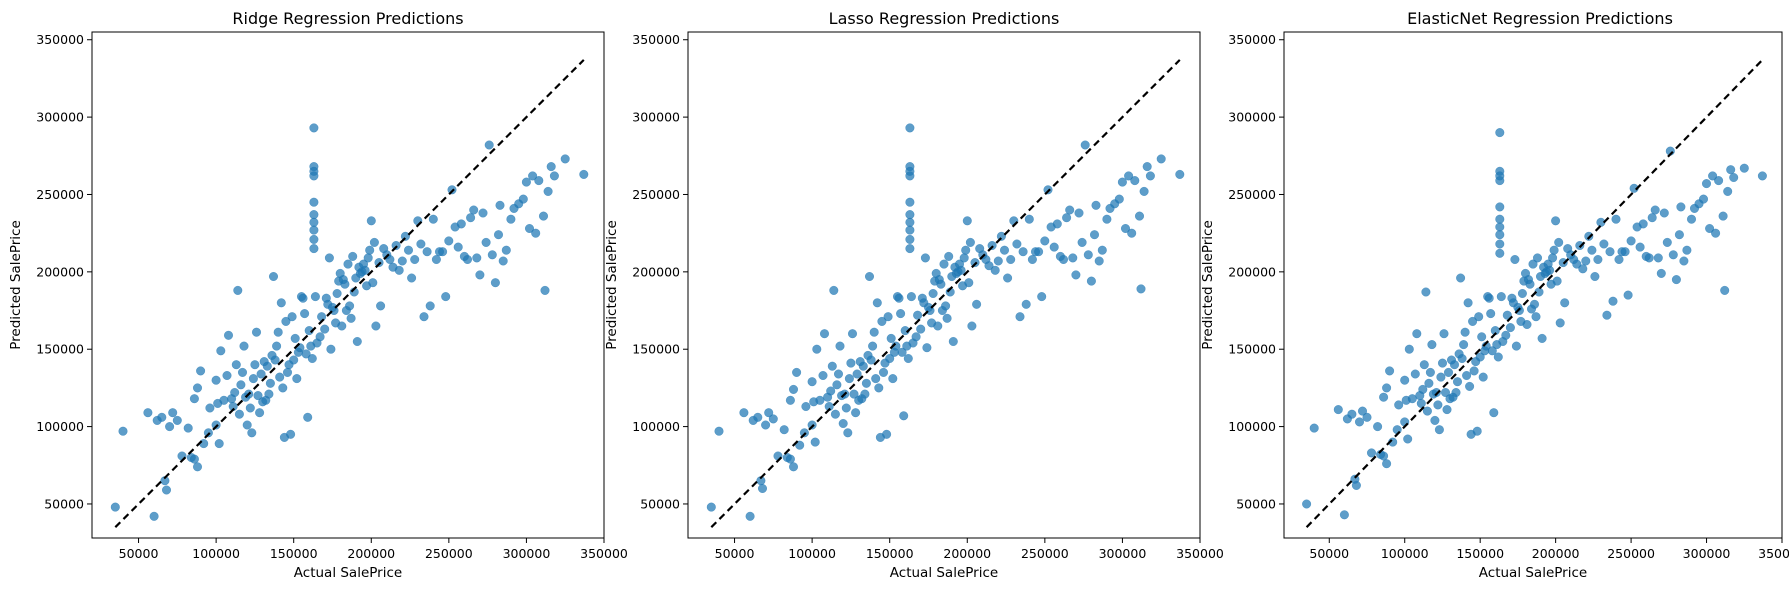 Image resolution: width=1789 pixels, height=590 pixels. I want to click on chart-title: Lasso Regression Predictions, so click(944, 18).